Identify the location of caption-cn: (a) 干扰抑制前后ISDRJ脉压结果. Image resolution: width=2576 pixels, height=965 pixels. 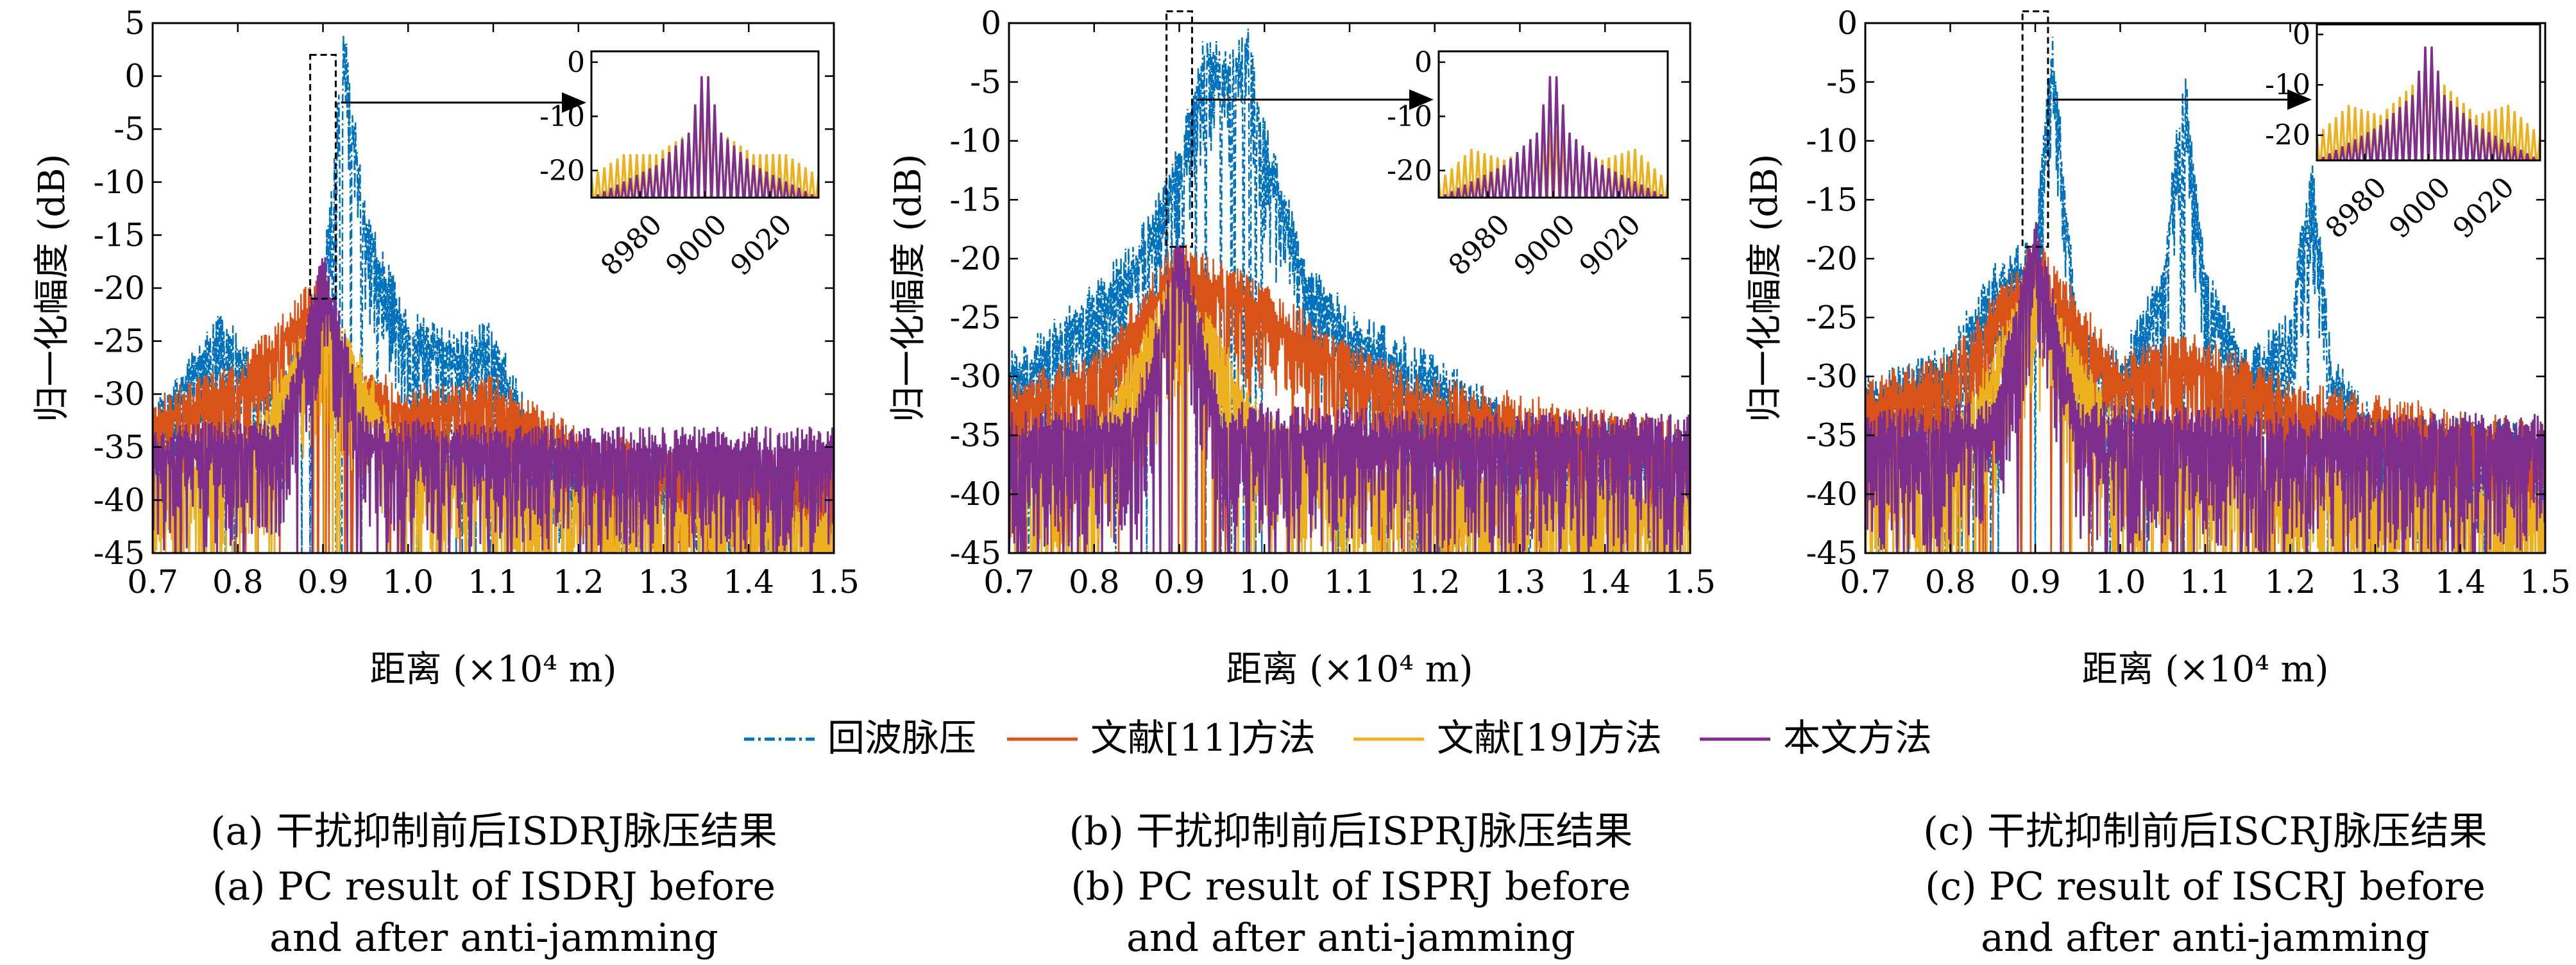
(493, 831).